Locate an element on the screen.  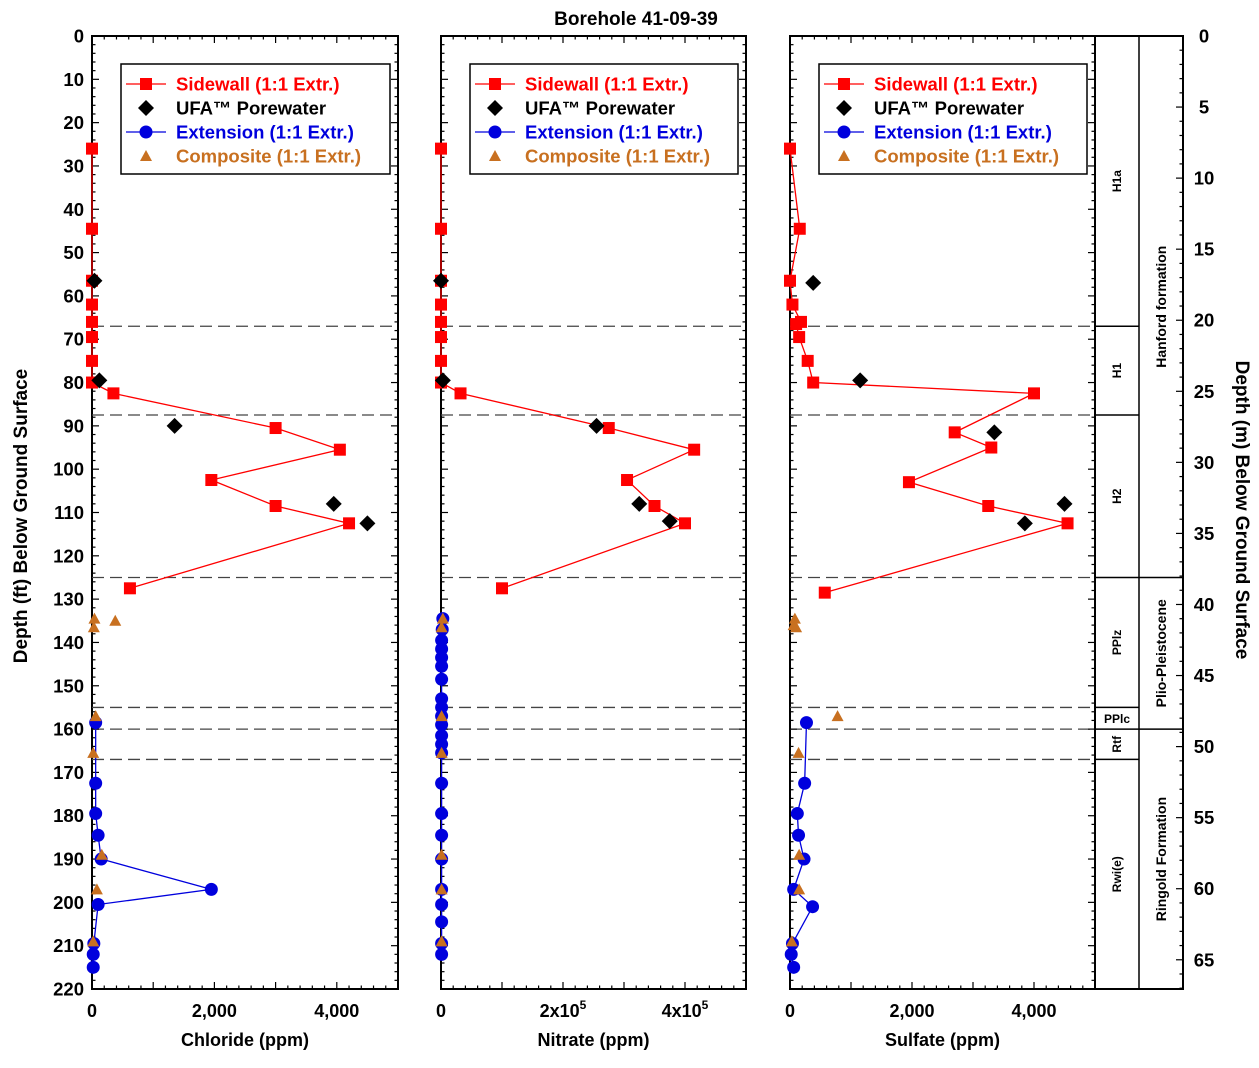
y-tick-label: 50 is located at coordinates (73, 252).